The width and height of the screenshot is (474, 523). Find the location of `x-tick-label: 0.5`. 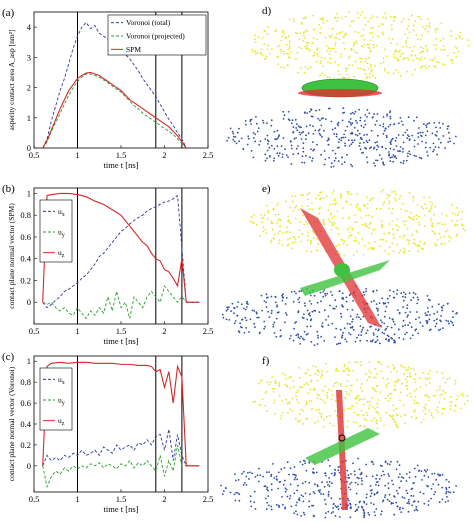

x-tick-label: 0.5 is located at coordinates (34, 499).